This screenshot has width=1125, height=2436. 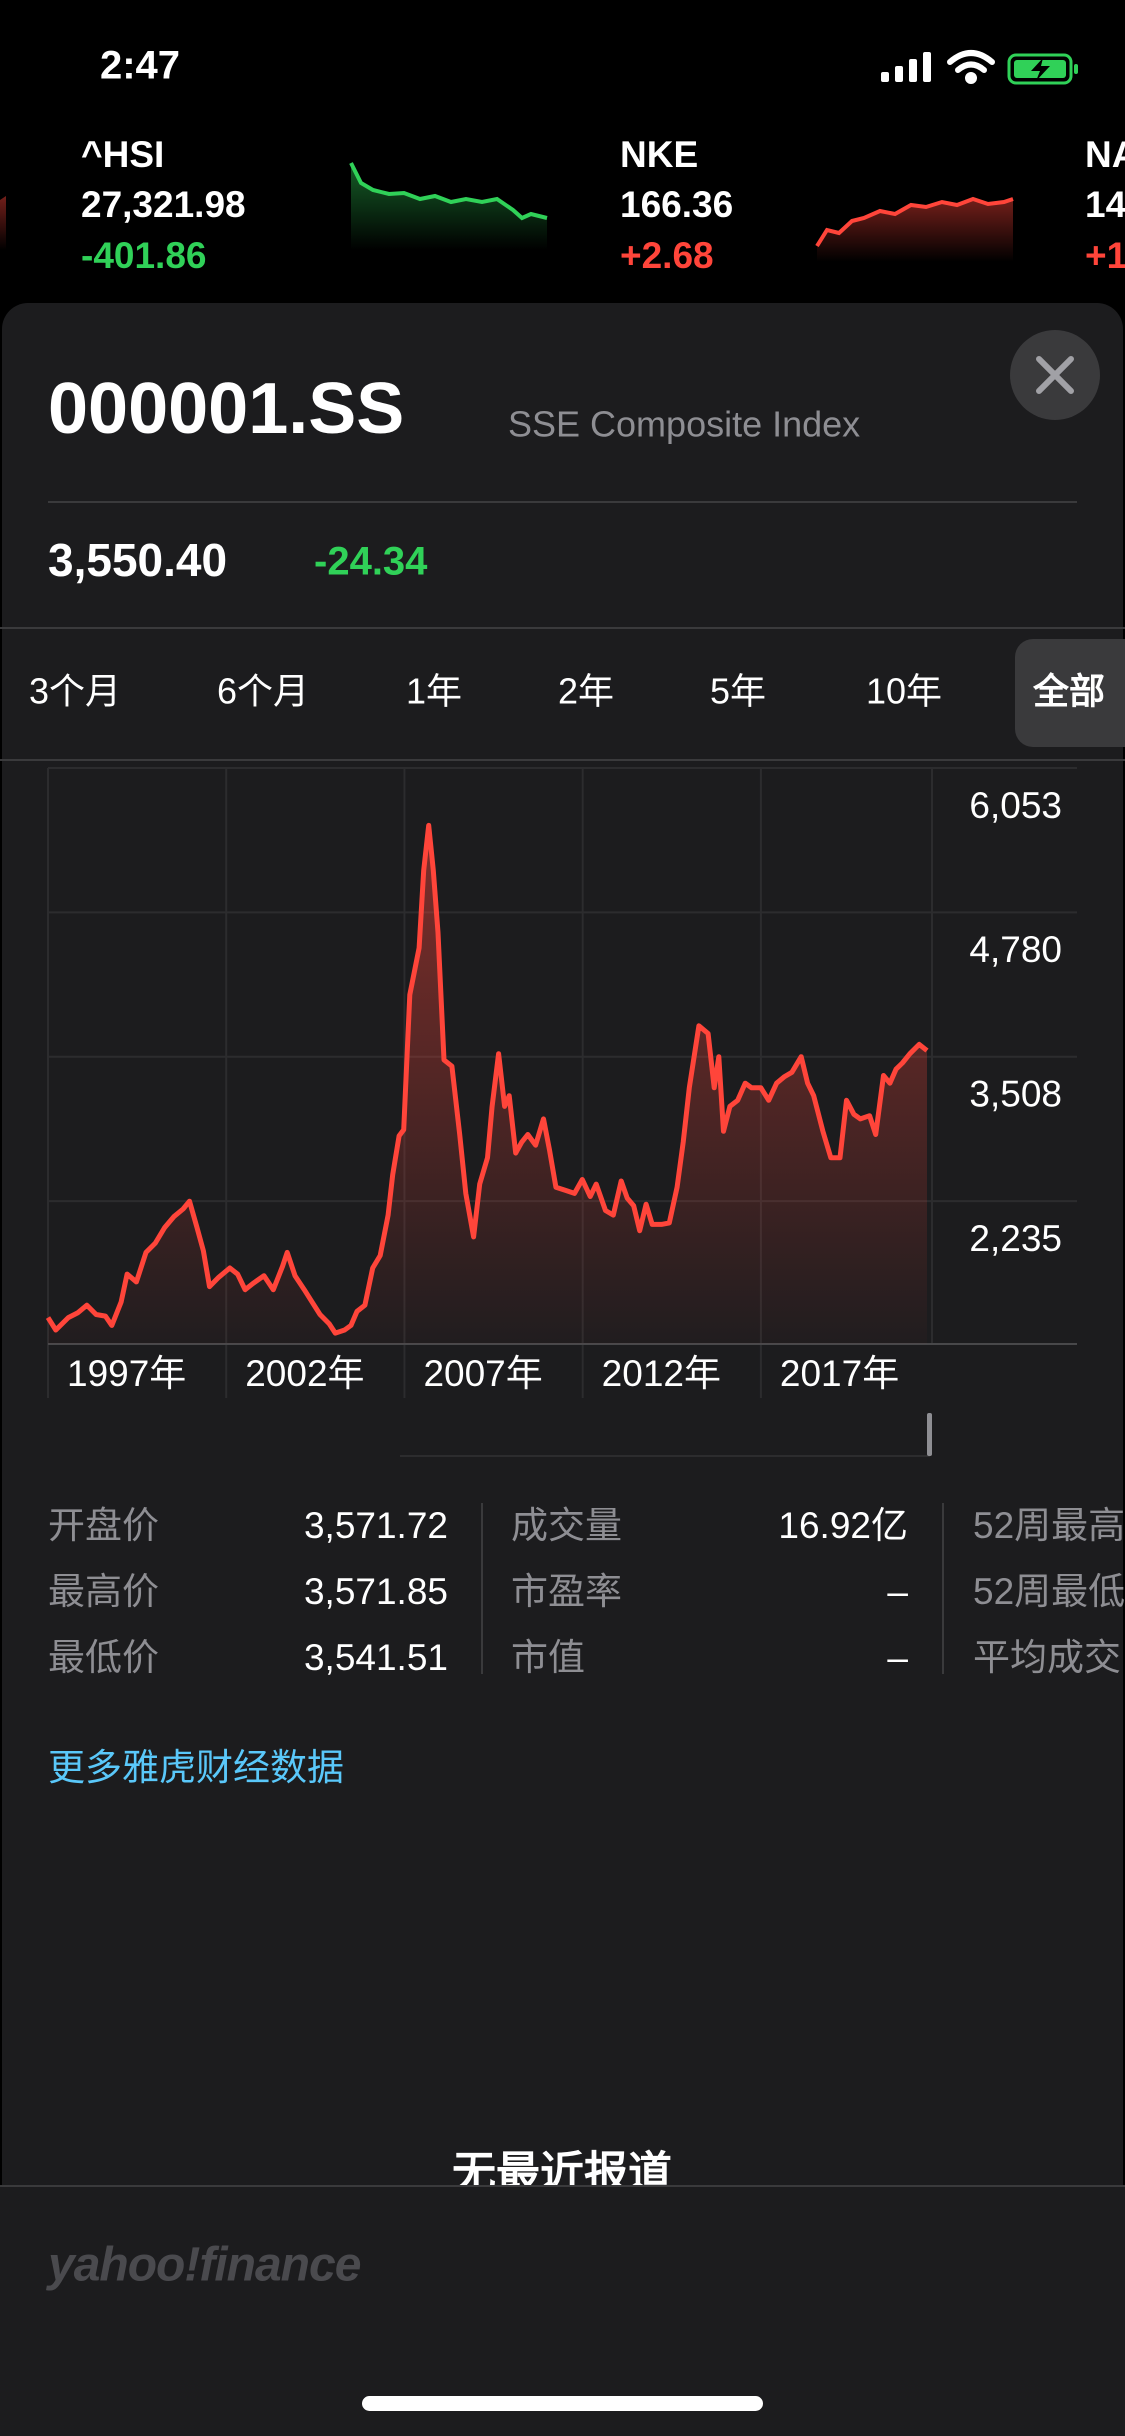 What do you see at coordinates (839, 1373) in the screenshot?
I see `x-tick-label: 2017年` at bounding box center [839, 1373].